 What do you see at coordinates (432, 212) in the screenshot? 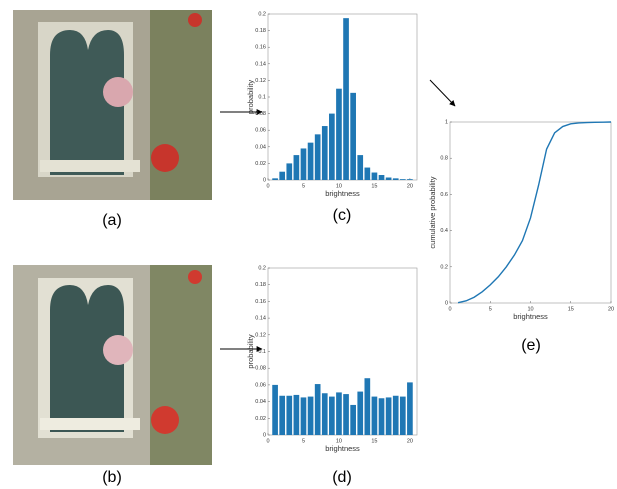
I see `y-axis-label: cumulative probability` at bounding box center [432, 212].